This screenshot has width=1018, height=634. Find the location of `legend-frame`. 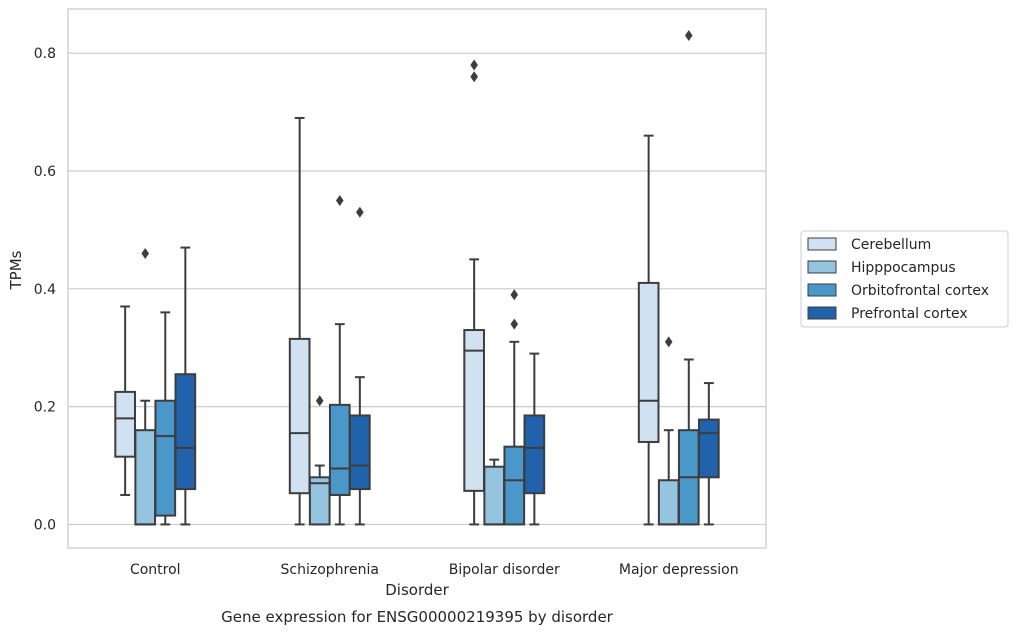

legend-frame is located at coordinates (904, 279).